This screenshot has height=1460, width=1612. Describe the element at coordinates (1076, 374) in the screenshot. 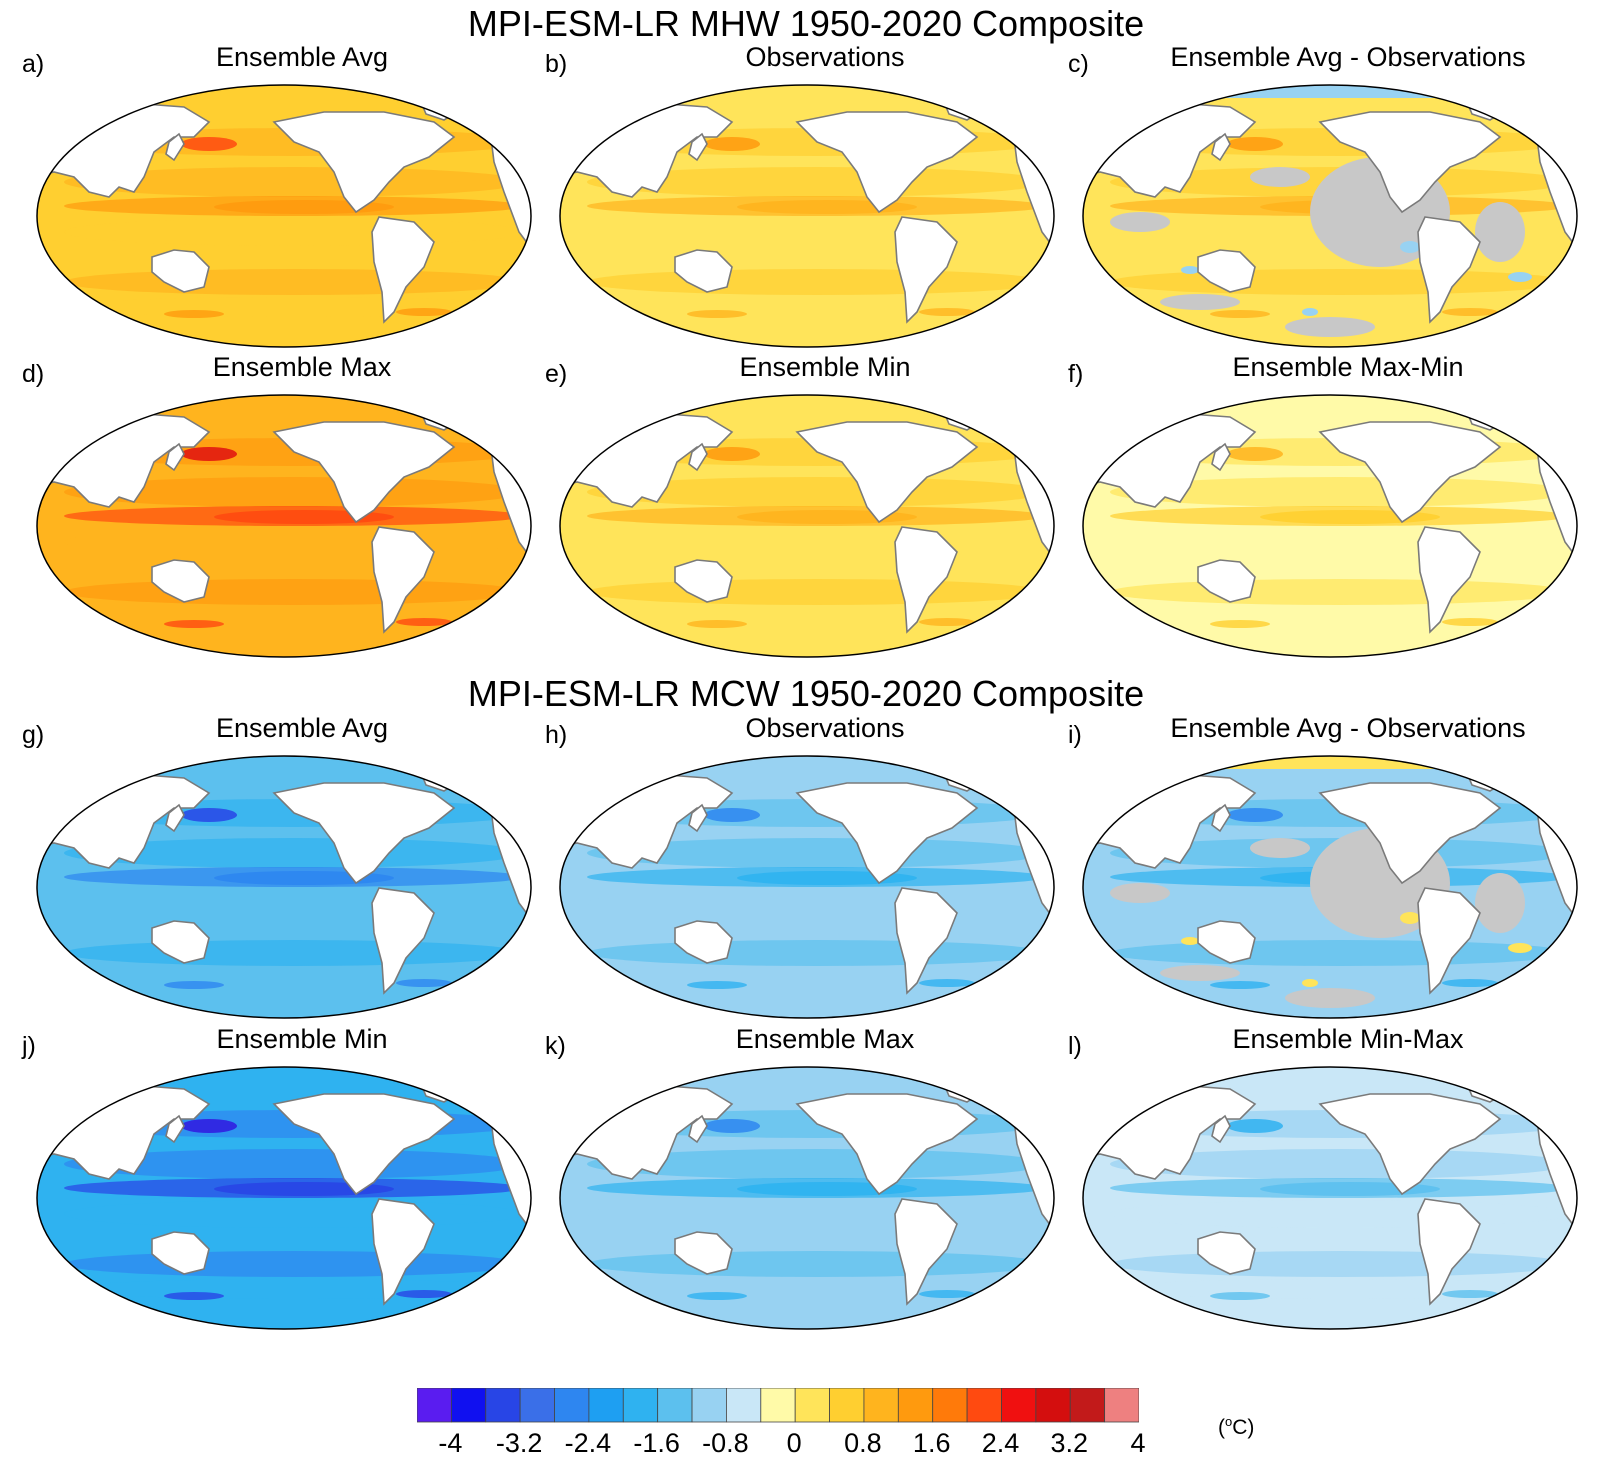

I see `panel-letter: f)` at that location.